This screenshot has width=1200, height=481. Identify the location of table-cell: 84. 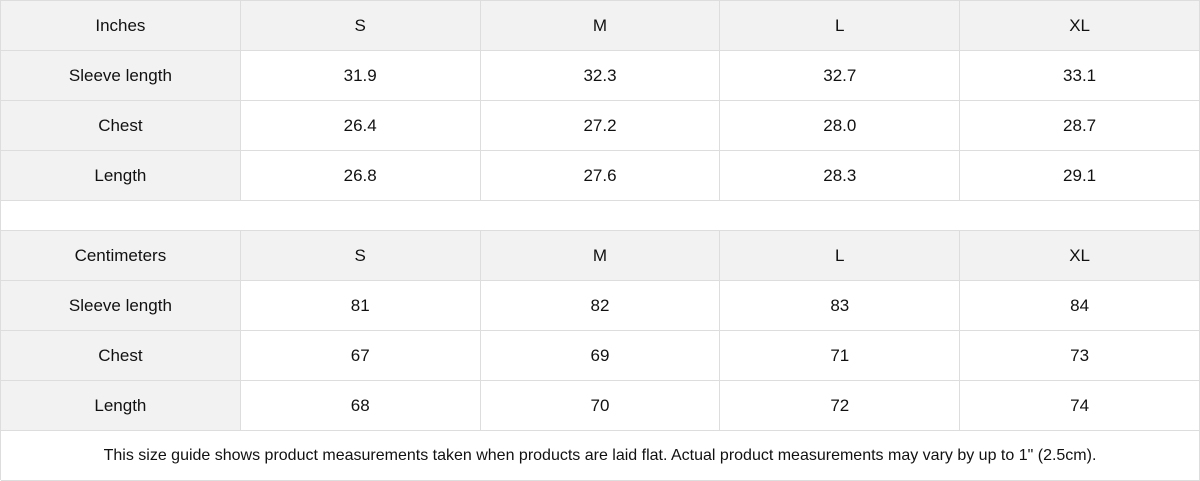
(1080, 305).